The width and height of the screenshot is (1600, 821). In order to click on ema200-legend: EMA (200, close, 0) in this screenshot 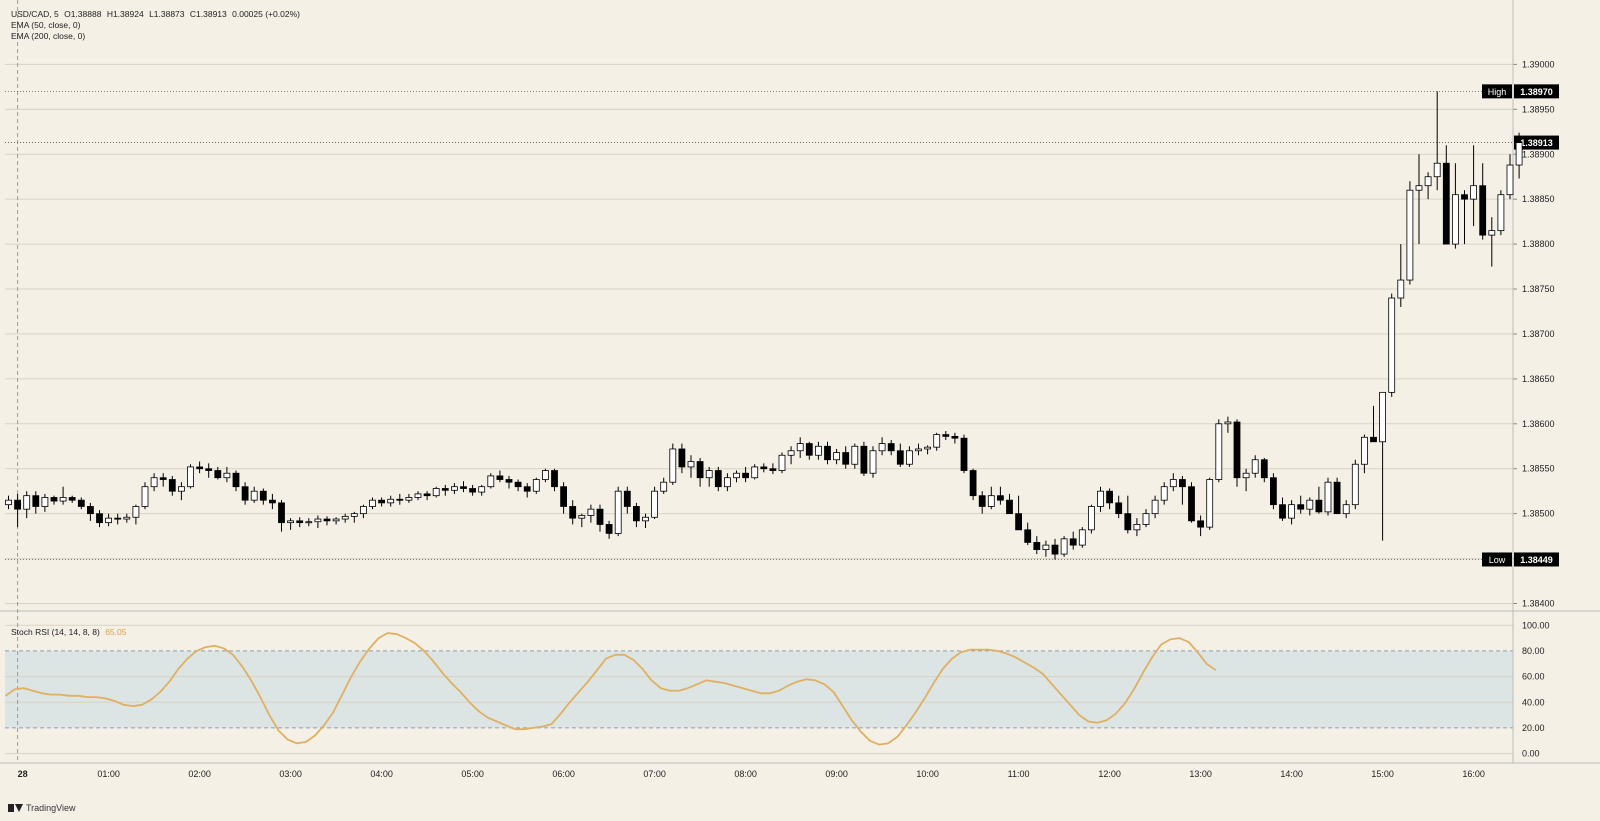, I will do `click(48, 36)`.